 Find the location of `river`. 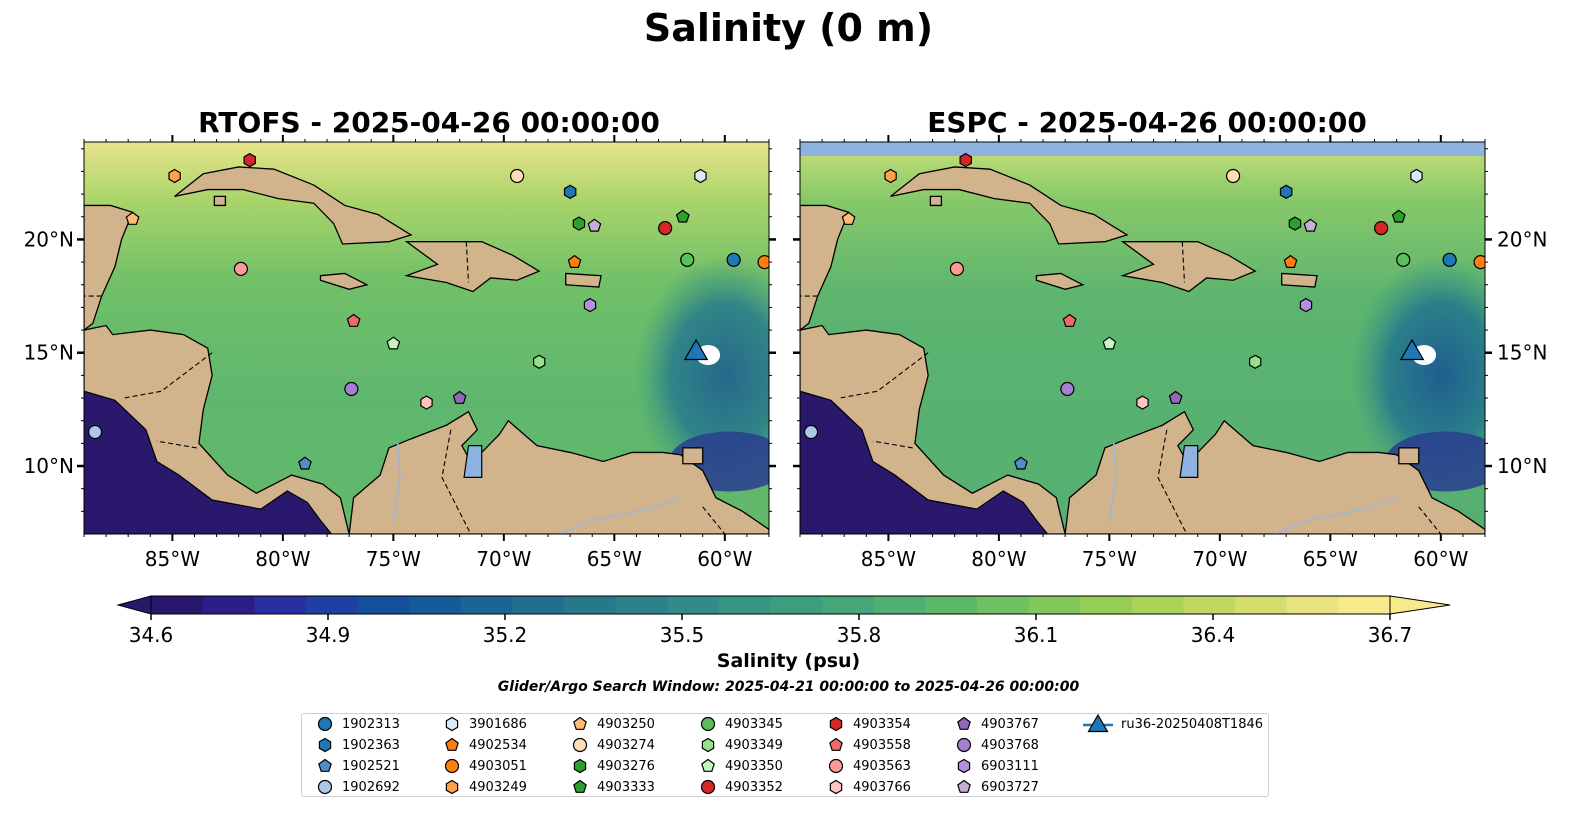

river is located at coordinates (619, 515).